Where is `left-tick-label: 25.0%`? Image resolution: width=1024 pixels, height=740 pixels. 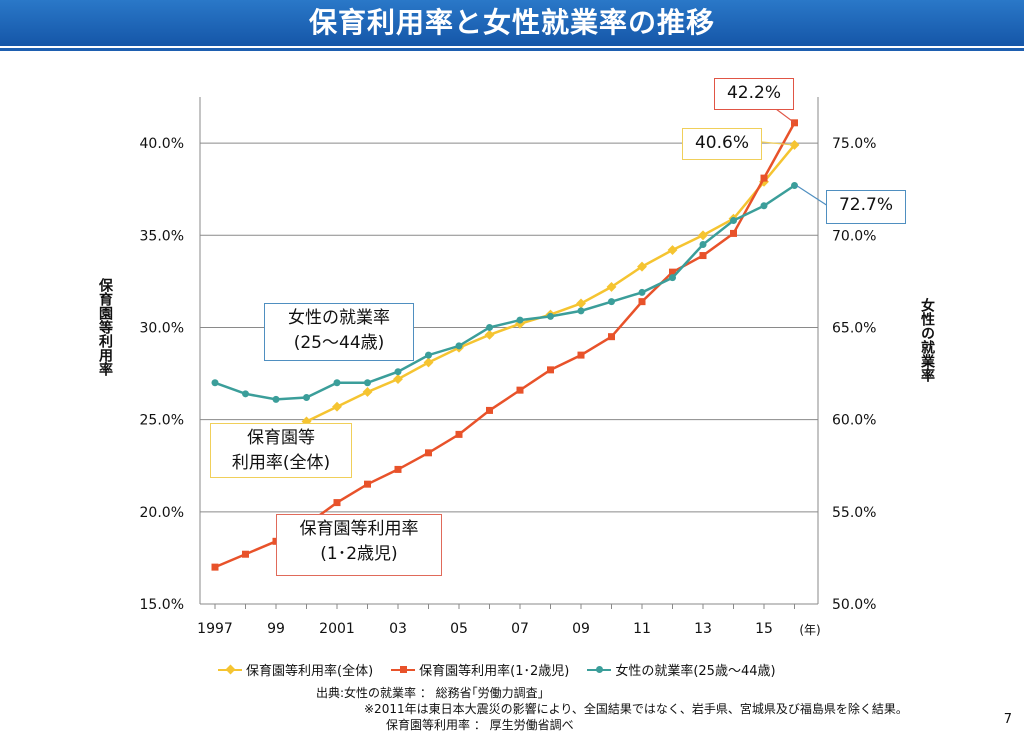 left-tick-label: 25.0% is located at coordinates (162, 421).